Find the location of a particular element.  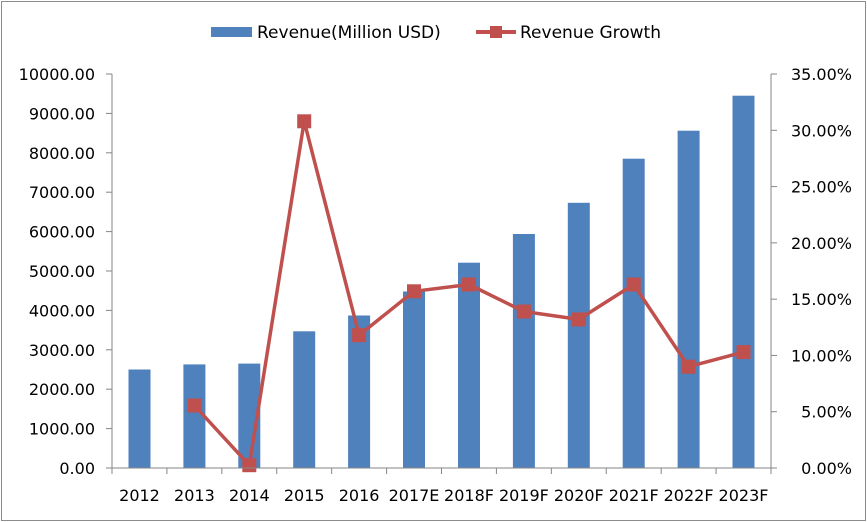

right-tick-label: 30.00% is located at coordinates (821, 130).